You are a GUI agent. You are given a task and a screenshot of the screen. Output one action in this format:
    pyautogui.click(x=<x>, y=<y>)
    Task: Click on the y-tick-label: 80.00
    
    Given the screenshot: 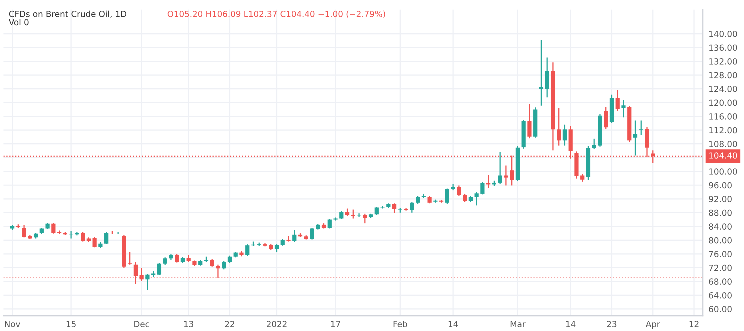 What is the action you would take?
    pyautogui.click(x=720, y=240)
    